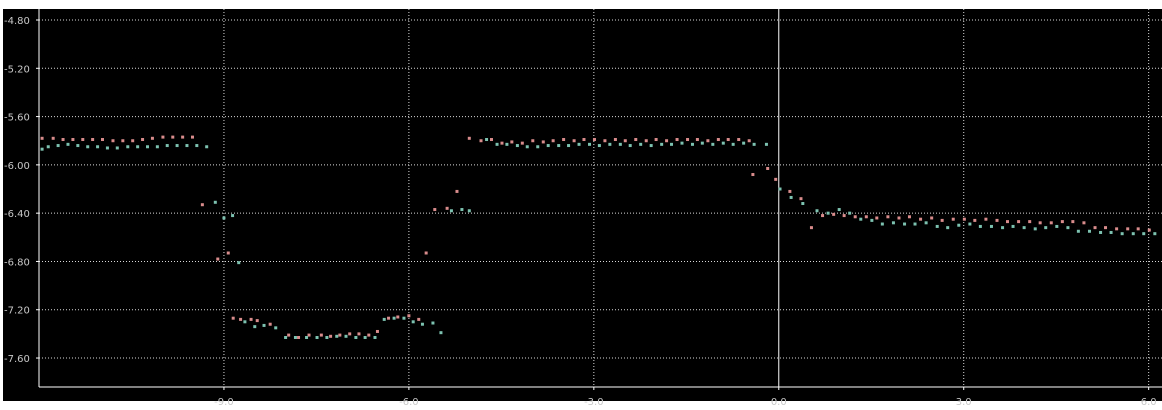  Describe the element at coordinates (17, 69) in the screenshot. I see `y-tick-label: -5.20` at that location.